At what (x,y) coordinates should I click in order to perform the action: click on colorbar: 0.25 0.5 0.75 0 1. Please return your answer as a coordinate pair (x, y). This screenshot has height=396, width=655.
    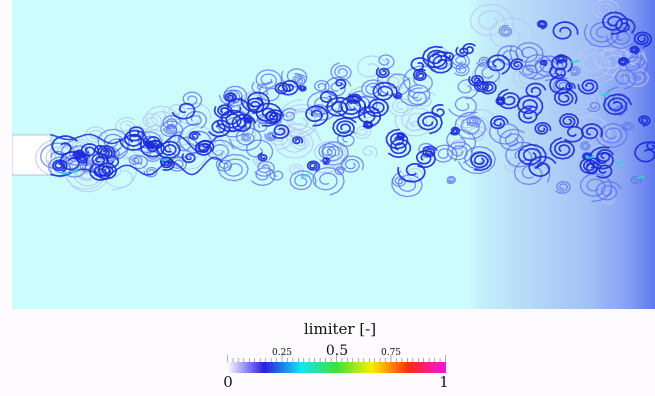
    Looking at the image, I should click on (336, 367).